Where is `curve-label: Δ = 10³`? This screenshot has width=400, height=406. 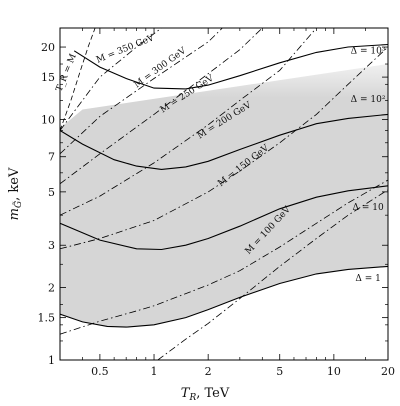
curve-label: Δ = 10³ is located at coordinates (368, 52).